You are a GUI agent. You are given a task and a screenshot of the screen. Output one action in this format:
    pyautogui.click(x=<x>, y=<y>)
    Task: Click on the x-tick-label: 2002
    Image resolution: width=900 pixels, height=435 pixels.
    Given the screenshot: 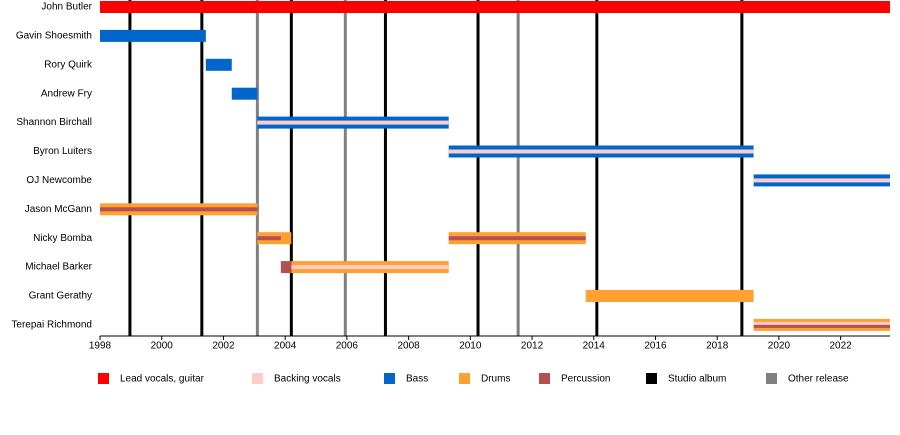 What is the action you would take?
    pyautogui.click(x=223, y=346)
    